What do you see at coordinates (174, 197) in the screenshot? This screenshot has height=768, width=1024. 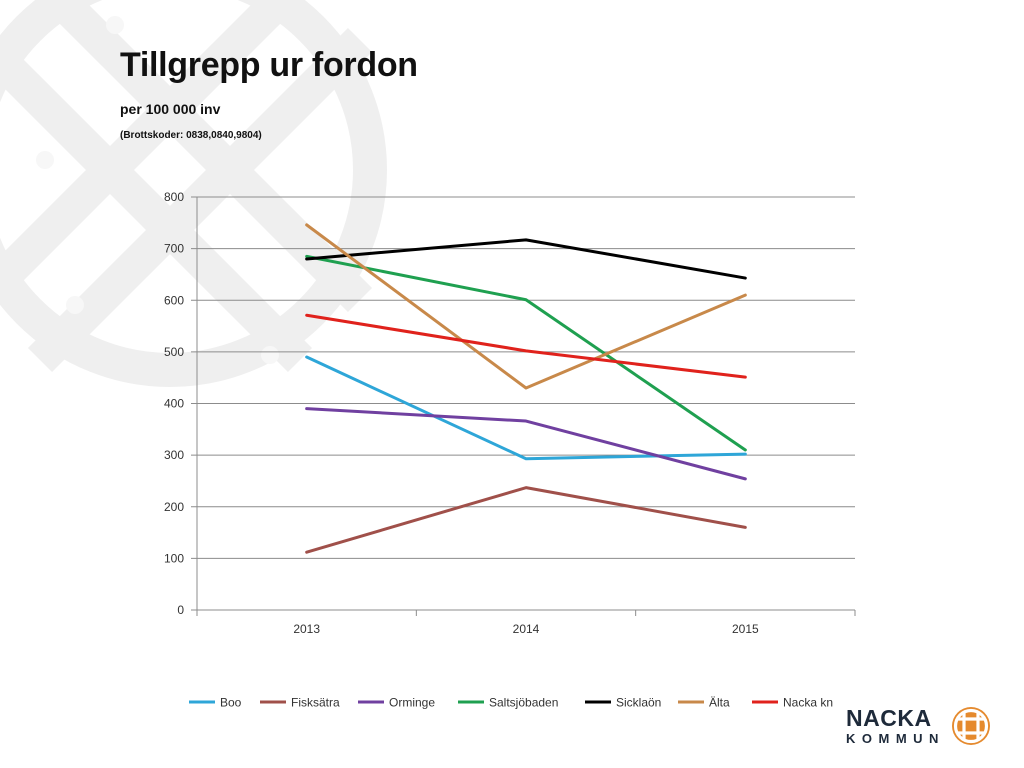 I see `y-tick-label: 800` at bounding box center [174, 197].